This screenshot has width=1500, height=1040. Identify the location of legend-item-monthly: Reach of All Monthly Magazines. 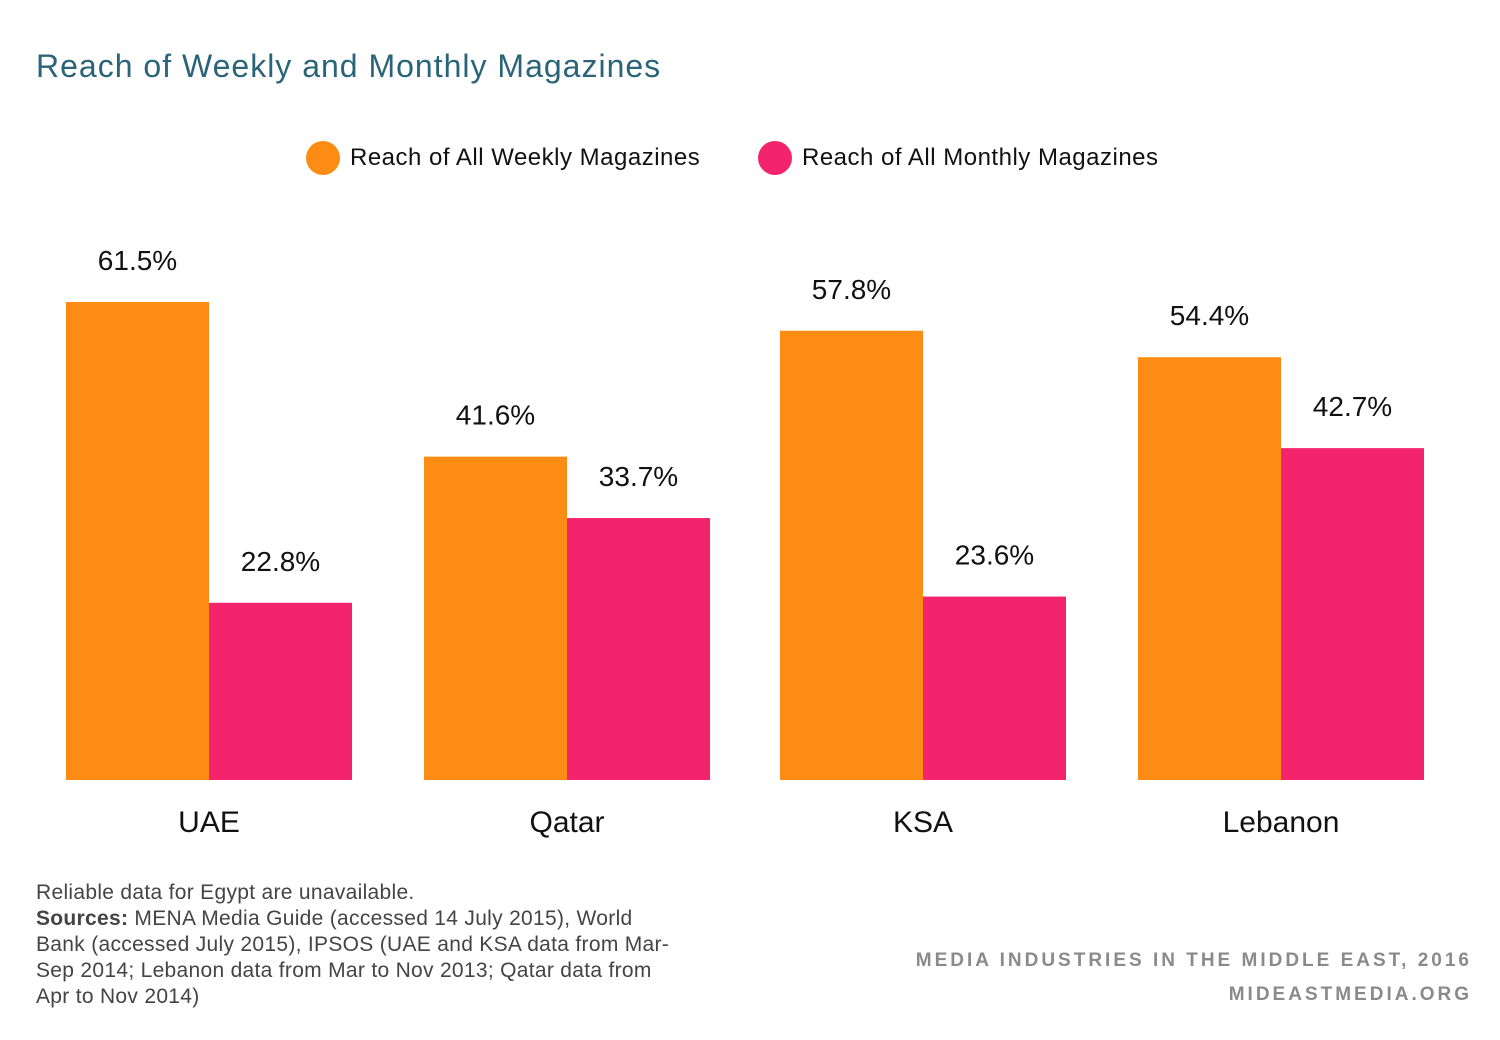
(958, 158).